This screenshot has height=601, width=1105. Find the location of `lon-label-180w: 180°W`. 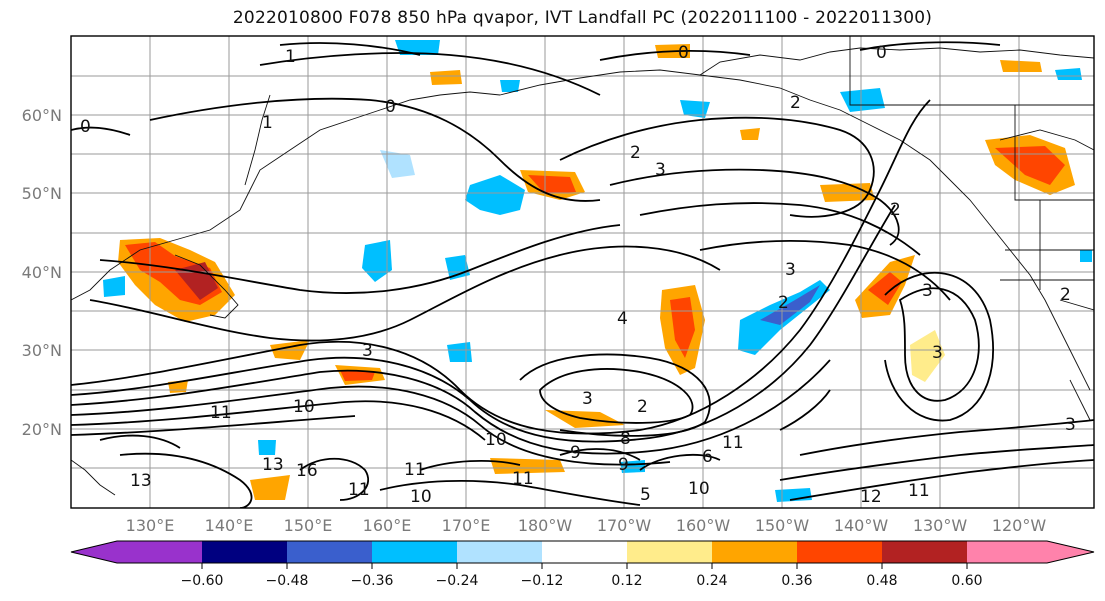

lon-label-180w: 180°W is located at coordinates (545, 525).